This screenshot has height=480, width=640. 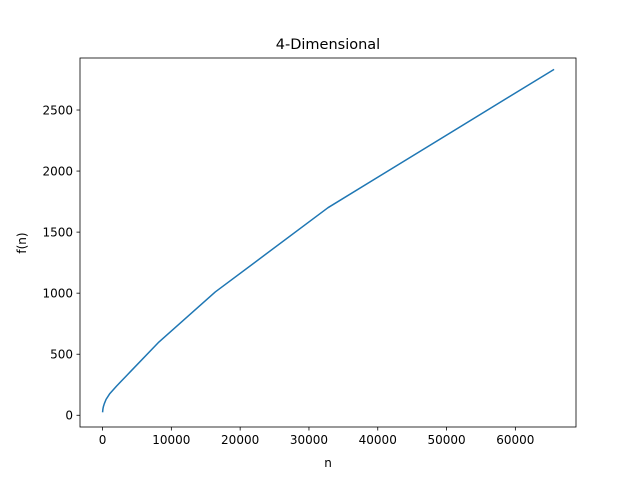 I want to click on y-axis-label: f(n), so click(x=22, y=242).